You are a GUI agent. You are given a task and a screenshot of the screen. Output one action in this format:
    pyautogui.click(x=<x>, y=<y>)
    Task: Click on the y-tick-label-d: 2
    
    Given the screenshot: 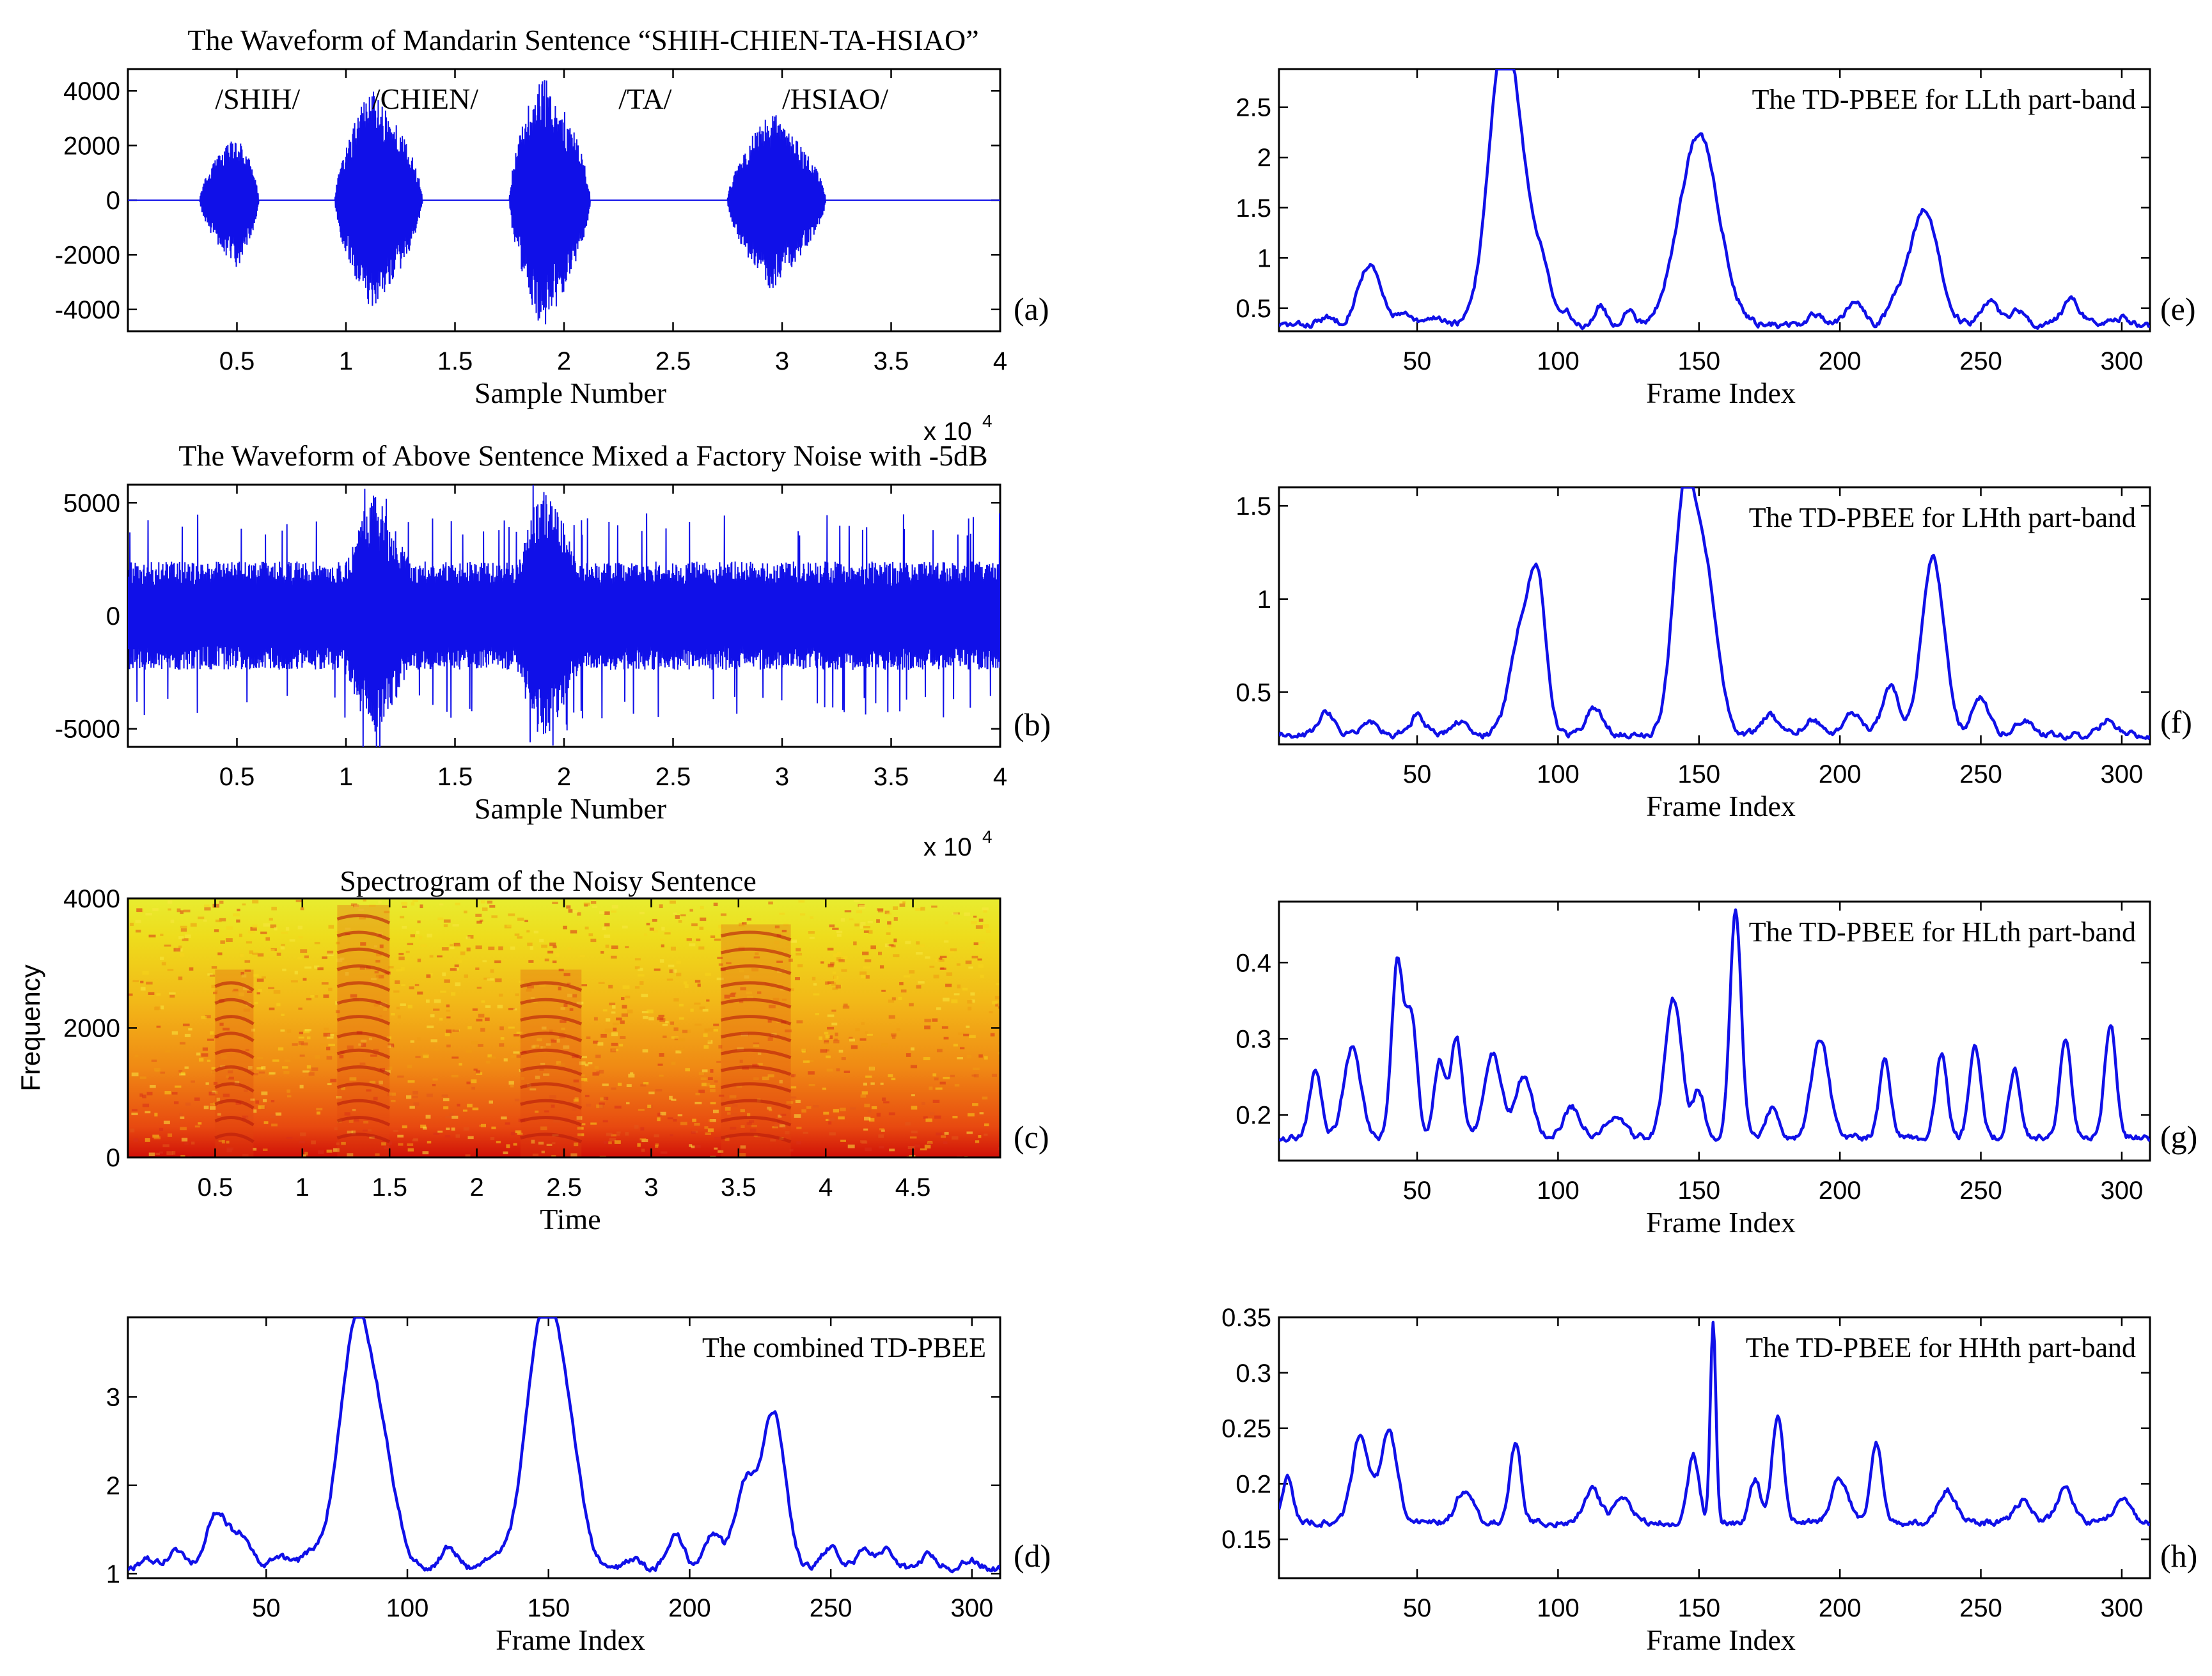 What is the action you would take?
    pyautogui.click(x=113, y=1486)
    